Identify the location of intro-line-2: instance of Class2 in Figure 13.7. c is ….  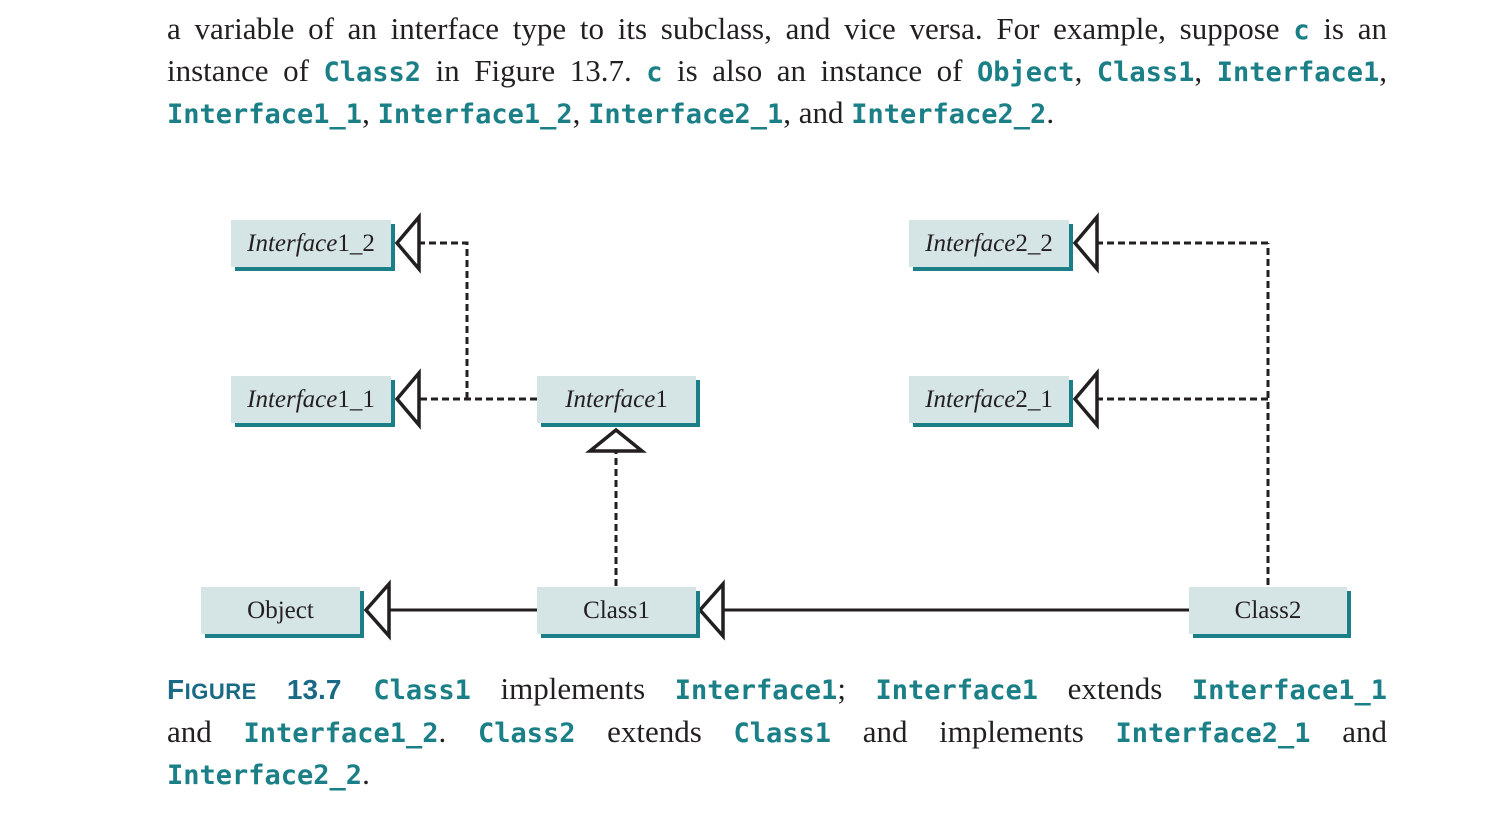
(777, 72).